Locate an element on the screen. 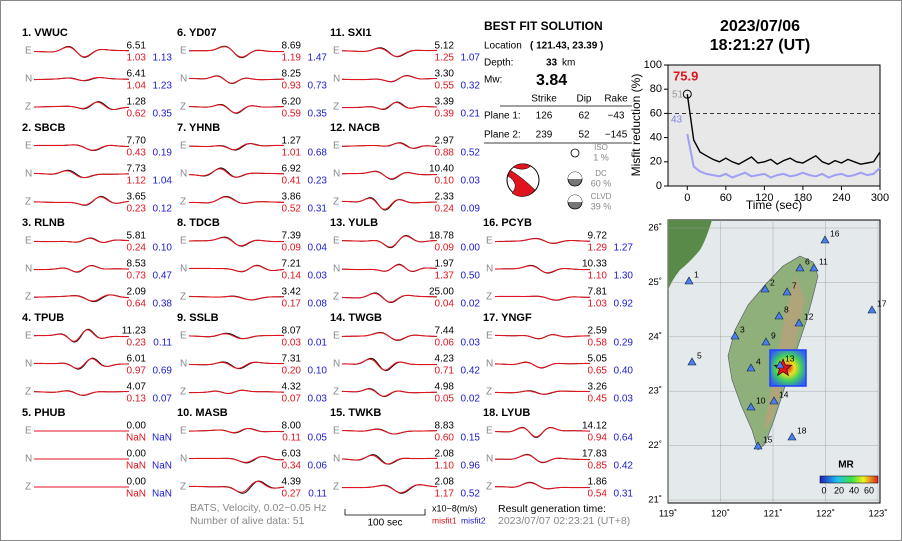 The image size is (902, 541). amplitude: 8.25 is located at coordinates (292, 74).